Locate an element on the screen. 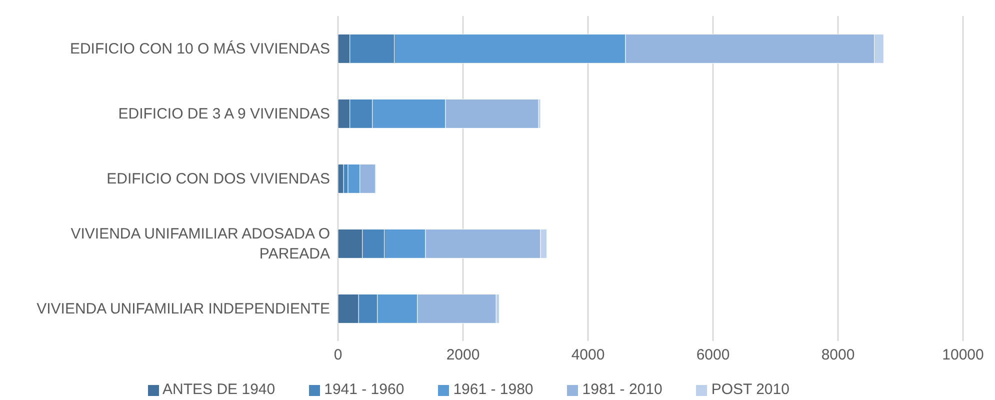  x-tick-label: 2000 is located at coordinates (463, 355).